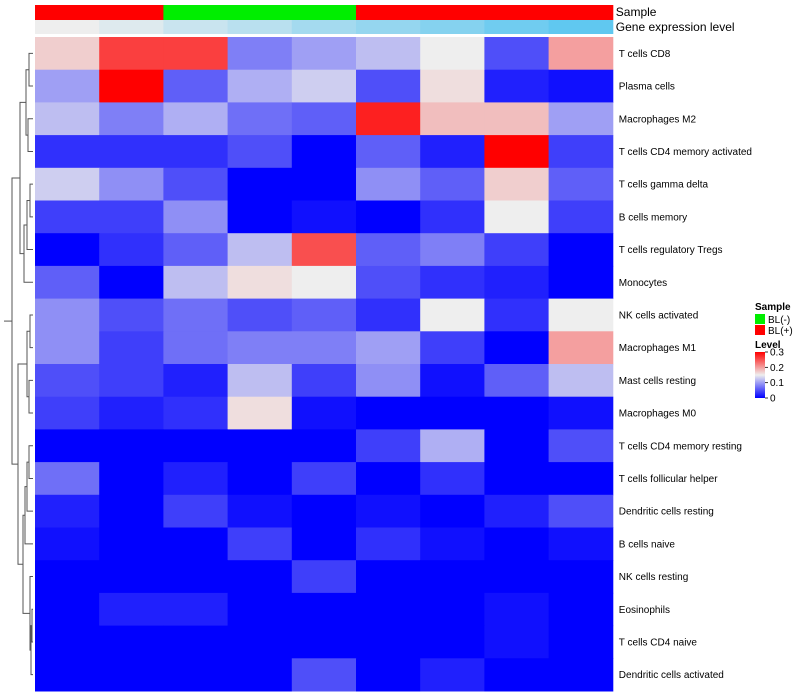 Image resolution: width=800 pixels, height=700 pixels. Describe the element at coordinates (671, 250) in the screenshot. I see `row-label: T cells regulatory Tregs` at that location.